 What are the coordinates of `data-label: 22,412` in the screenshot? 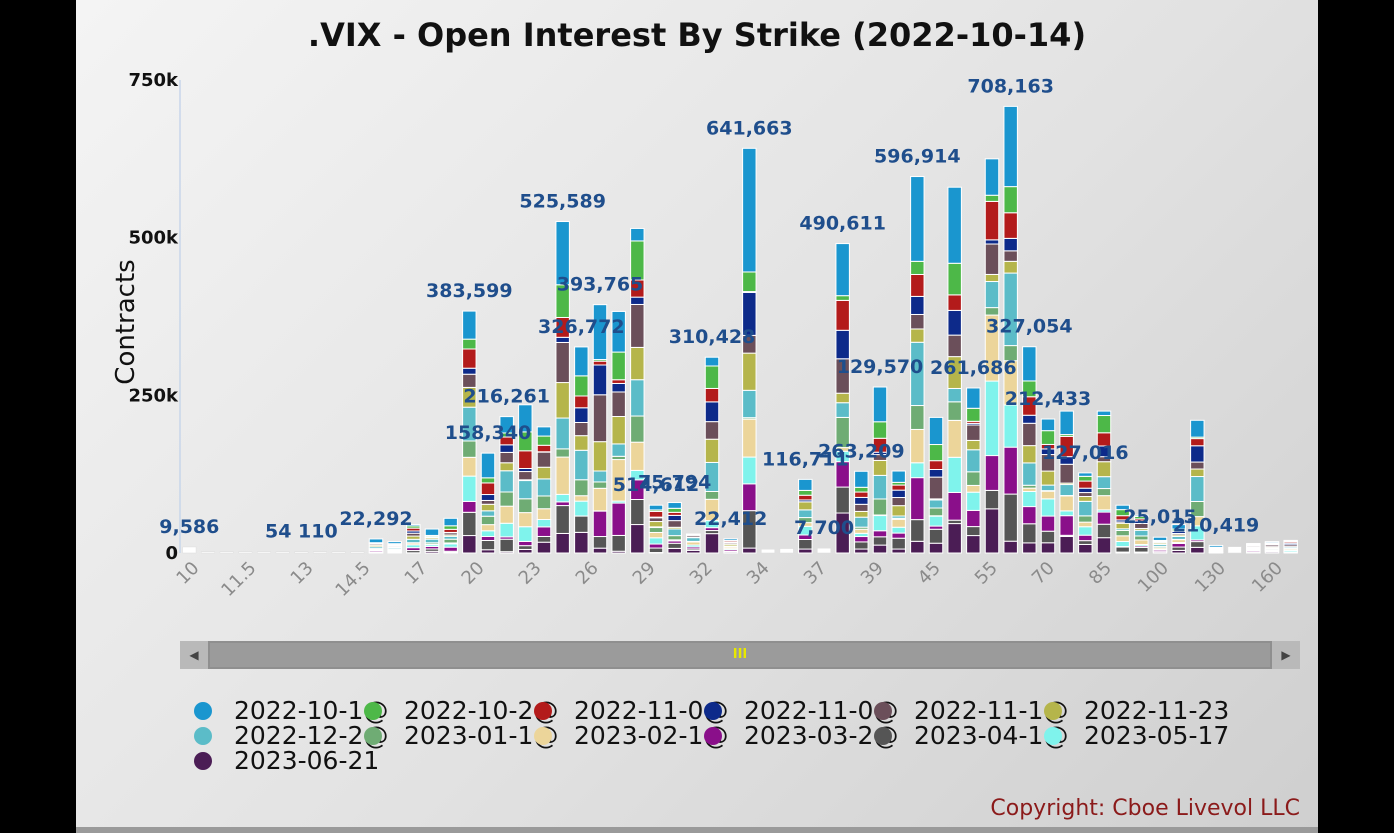 It's located at (730, 519).